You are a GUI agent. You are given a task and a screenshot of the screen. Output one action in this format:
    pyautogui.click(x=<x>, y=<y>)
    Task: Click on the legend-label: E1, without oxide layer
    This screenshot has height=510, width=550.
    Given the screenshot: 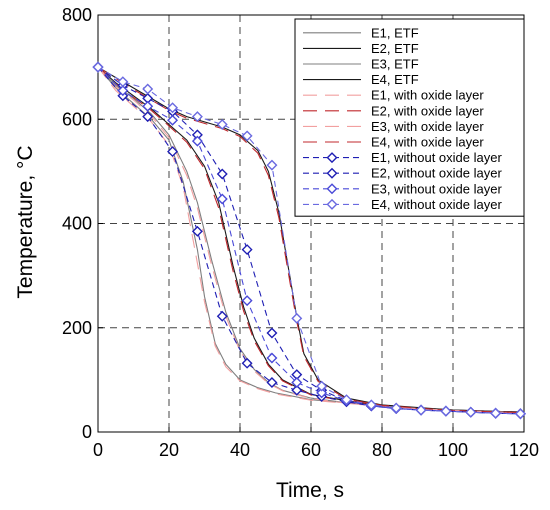 What is the action you would take?
    pyautogui.click(x=436, y=157)
    